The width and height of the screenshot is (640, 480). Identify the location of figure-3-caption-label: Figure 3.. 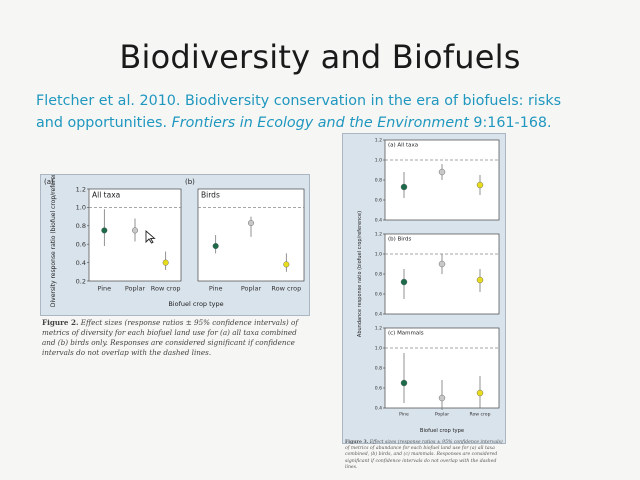
(357, 442).